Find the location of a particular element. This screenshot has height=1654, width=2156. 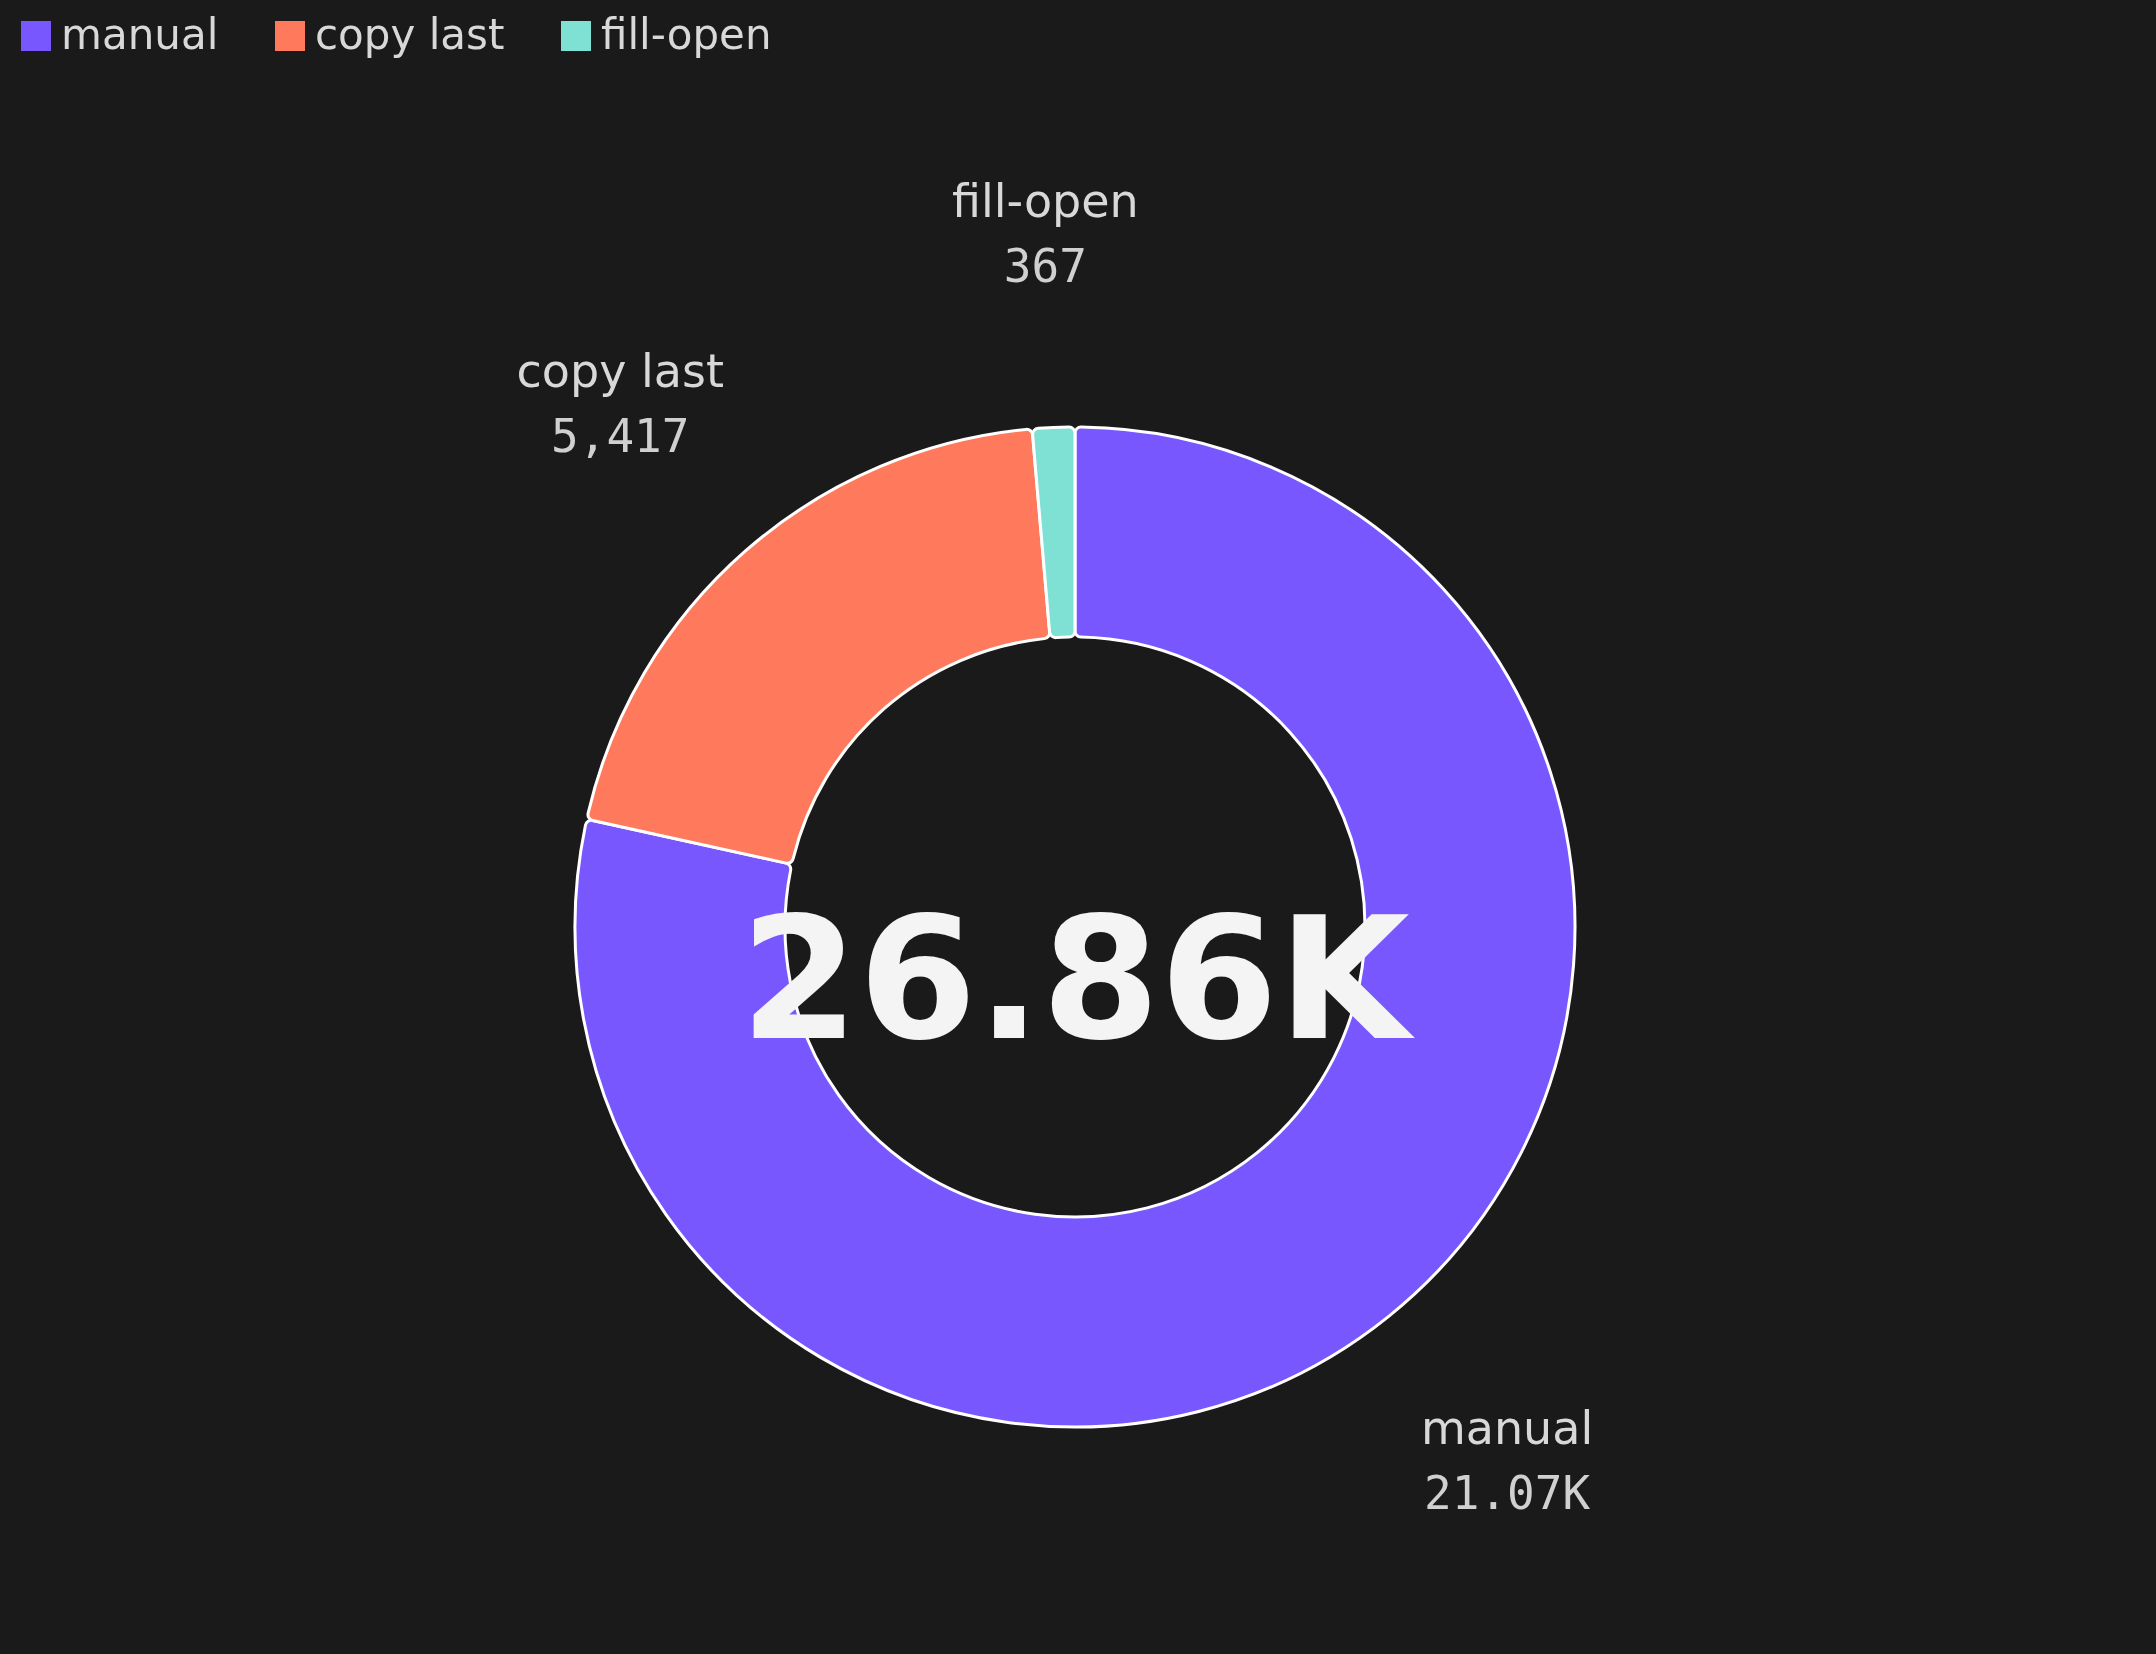

legend-label: manual is located at coordinates (140, 34).